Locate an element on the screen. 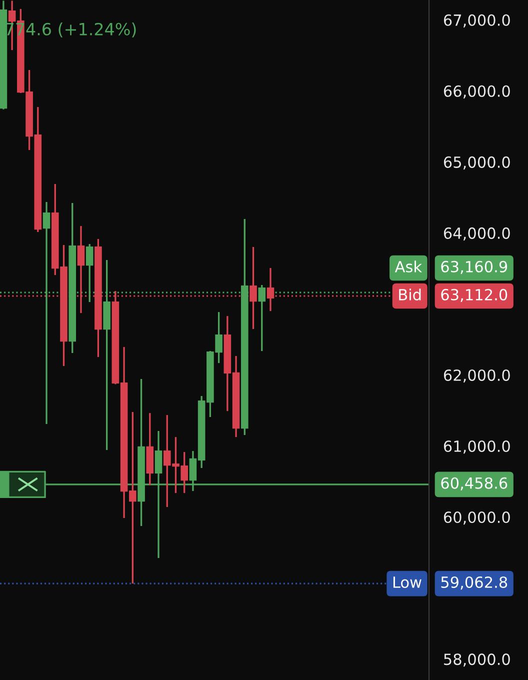 Image resolution: width=528 pixels, height=680 pixels. y-tick-label: 66,000.0 is located at coordinates (477, 91).